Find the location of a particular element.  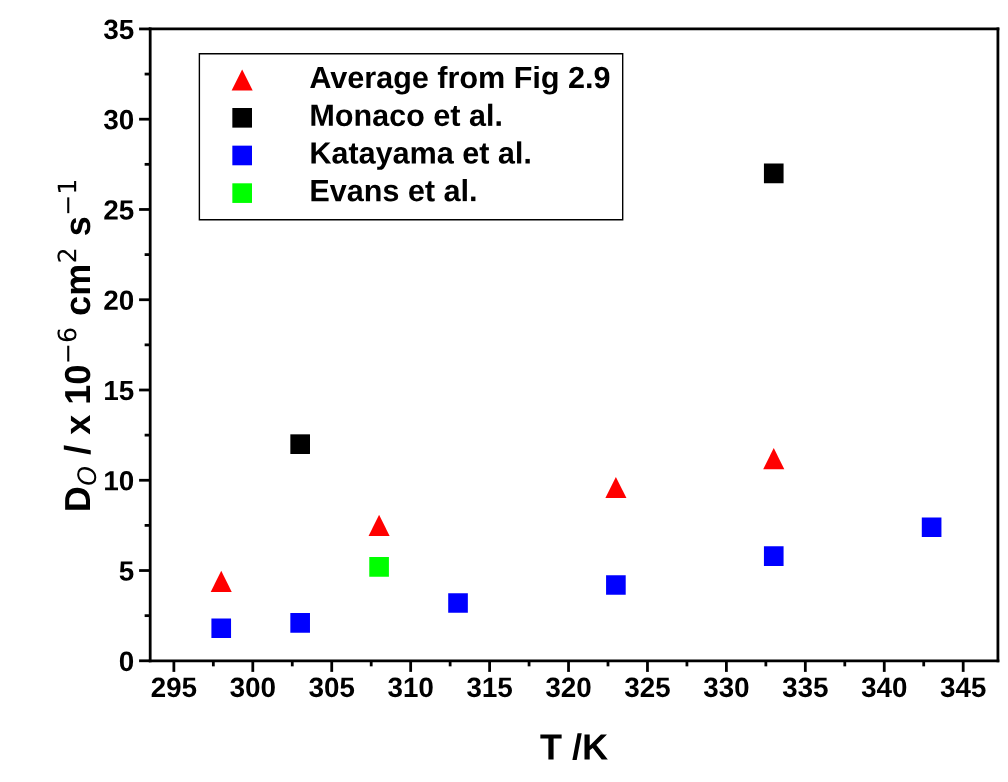

y-tick-label: 30 is located at coordinates (118, 119).